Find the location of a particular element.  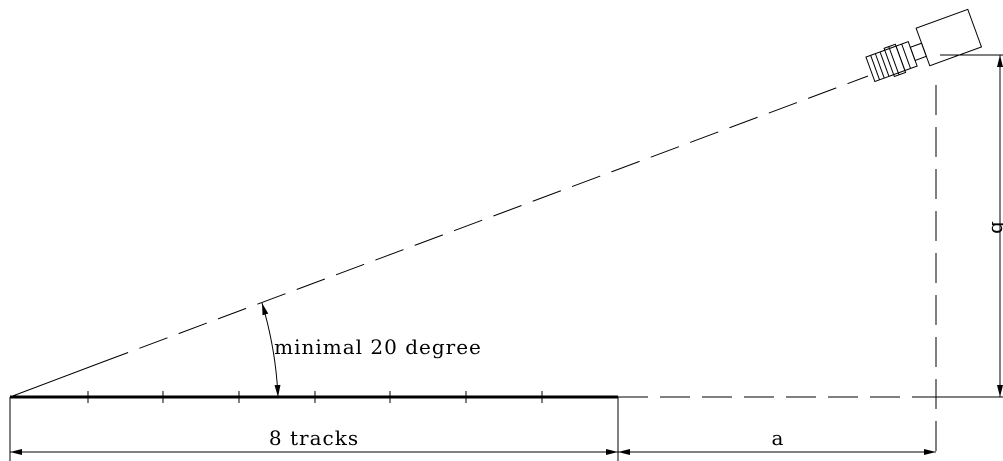

angle-label: minimal 20 degree is located at coordinates (378, 347).